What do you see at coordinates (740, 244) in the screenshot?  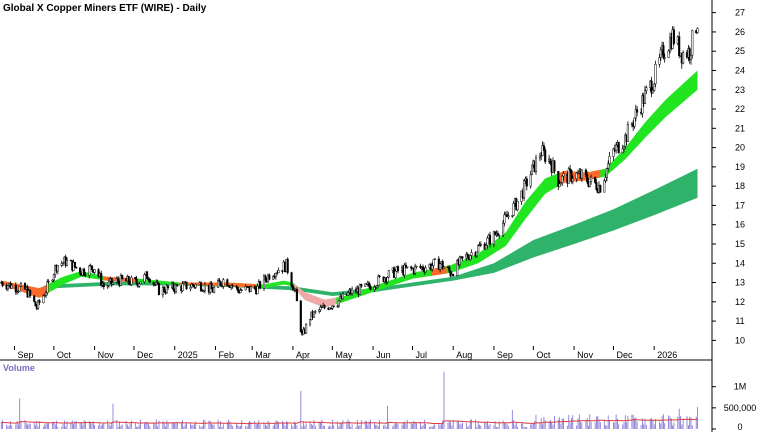 I see `price-tick-label: 15` at bounding box center [740, 244].